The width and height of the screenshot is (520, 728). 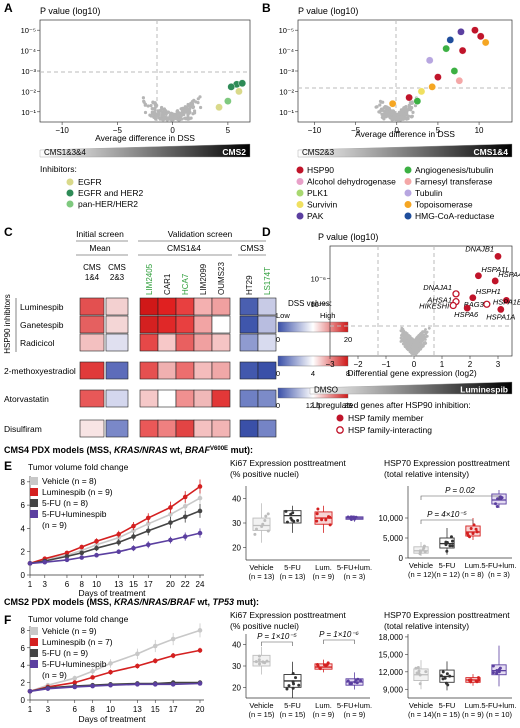 What do you see at coordinates (479, 130) in the screenshot?
I see `b-xtick-label: 10` at bounding box center [479, 130].